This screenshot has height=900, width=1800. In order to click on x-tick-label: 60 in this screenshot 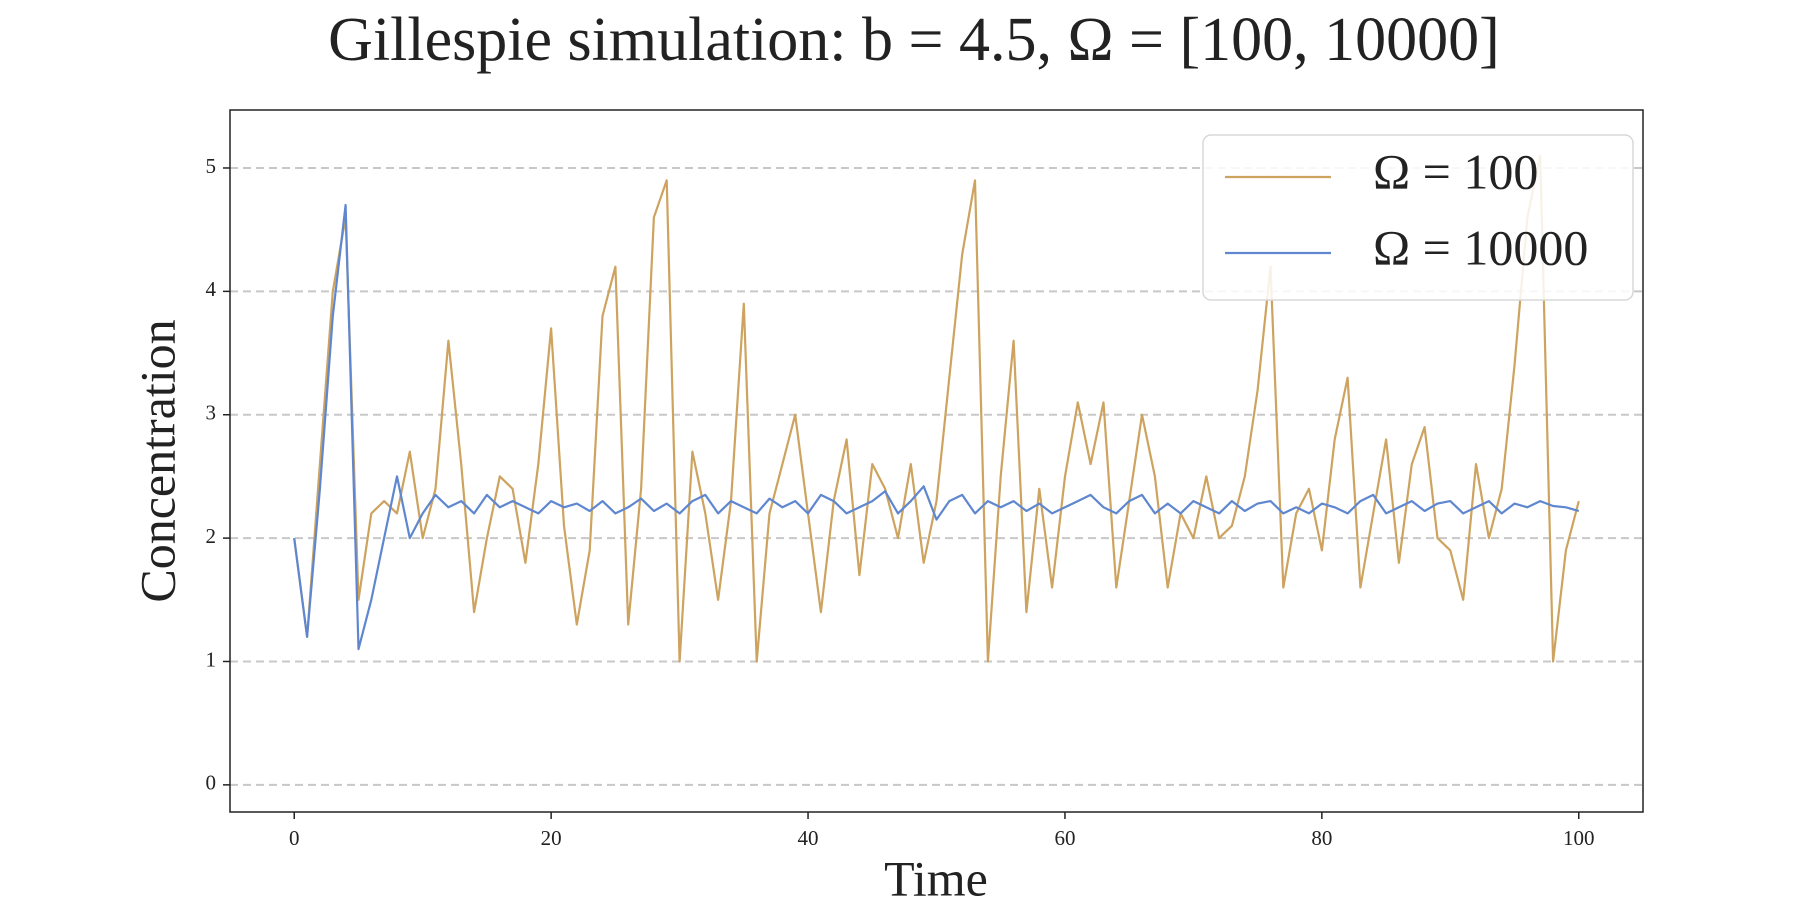, I will do `click(1064, 838)`.